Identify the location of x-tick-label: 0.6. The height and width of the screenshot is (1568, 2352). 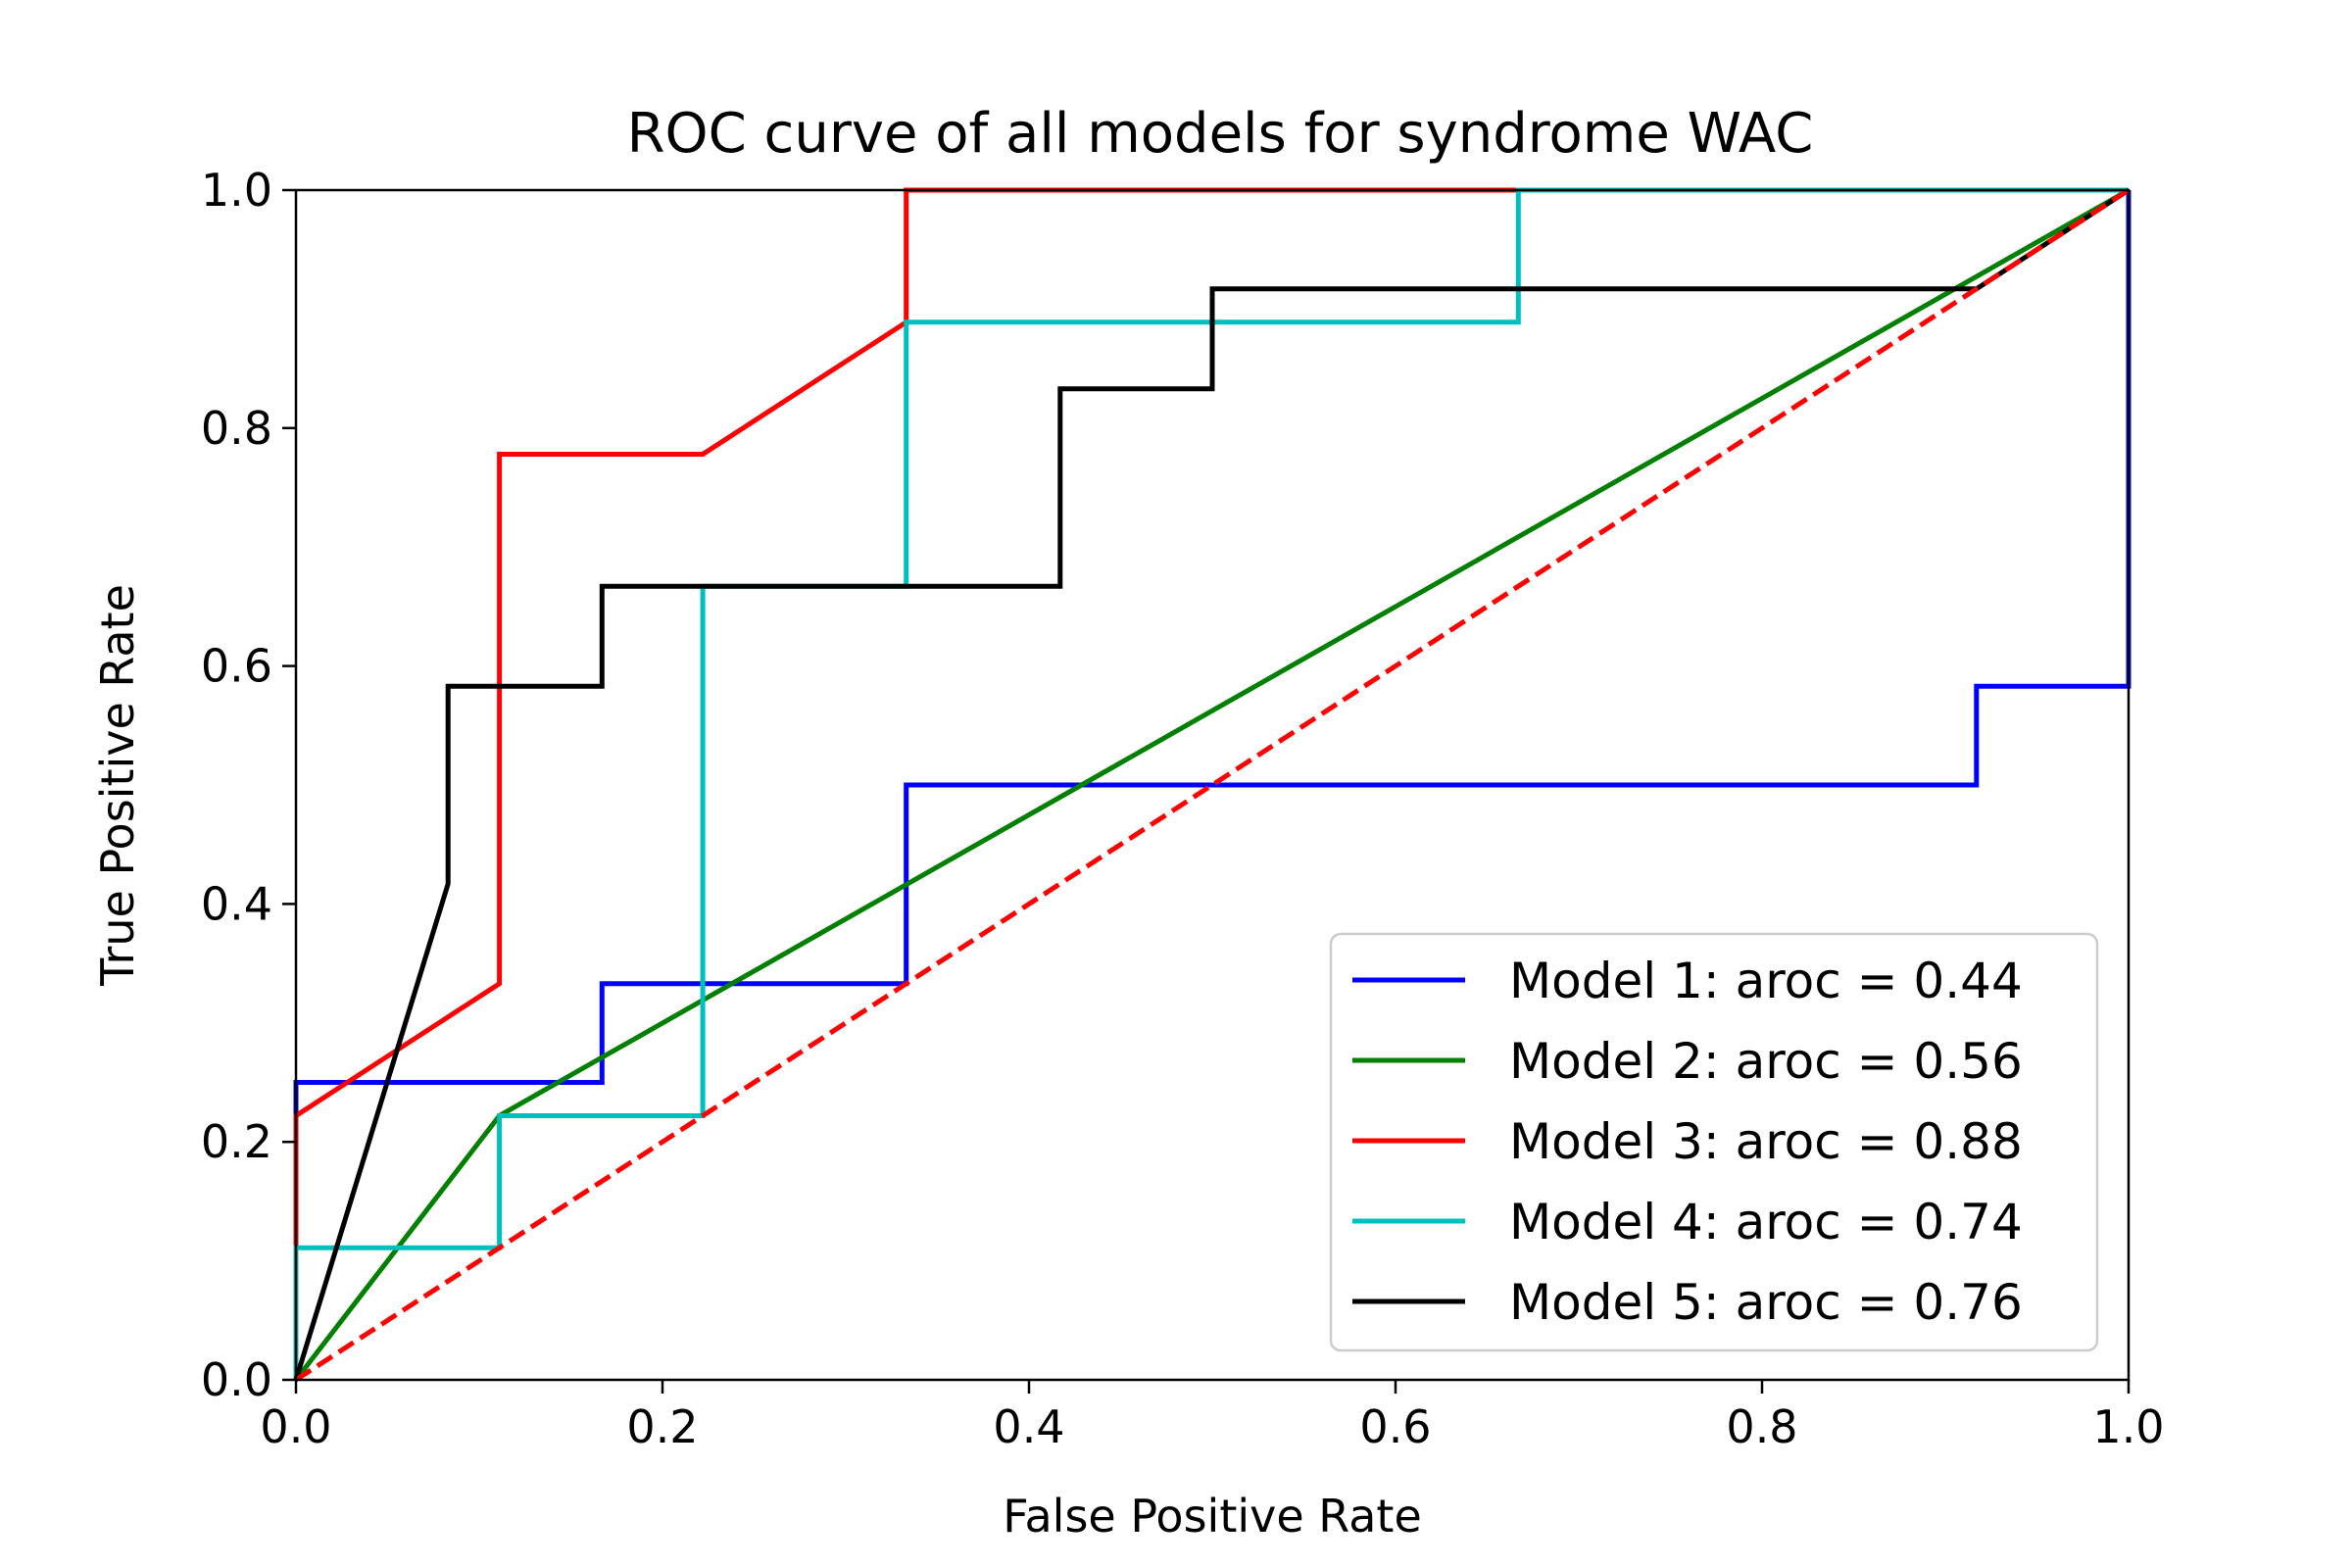
(1395, 1426).